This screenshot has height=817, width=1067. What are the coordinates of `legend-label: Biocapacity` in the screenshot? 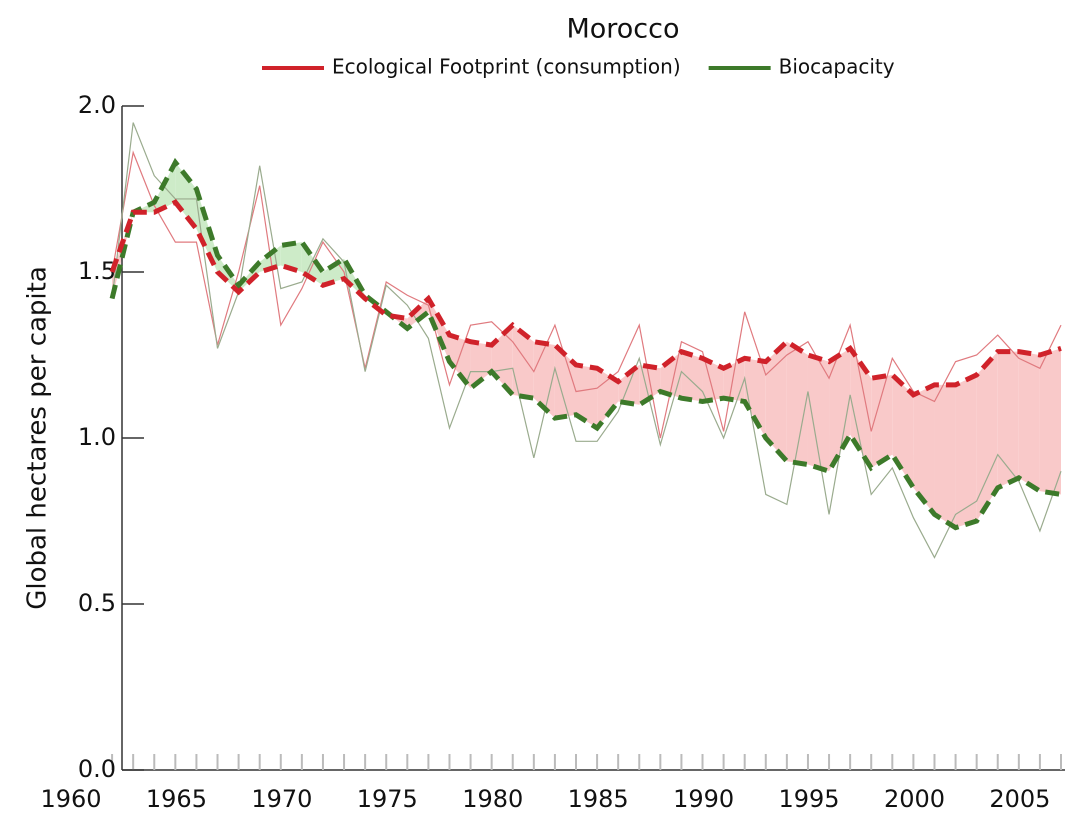 It's located at (837, 67).